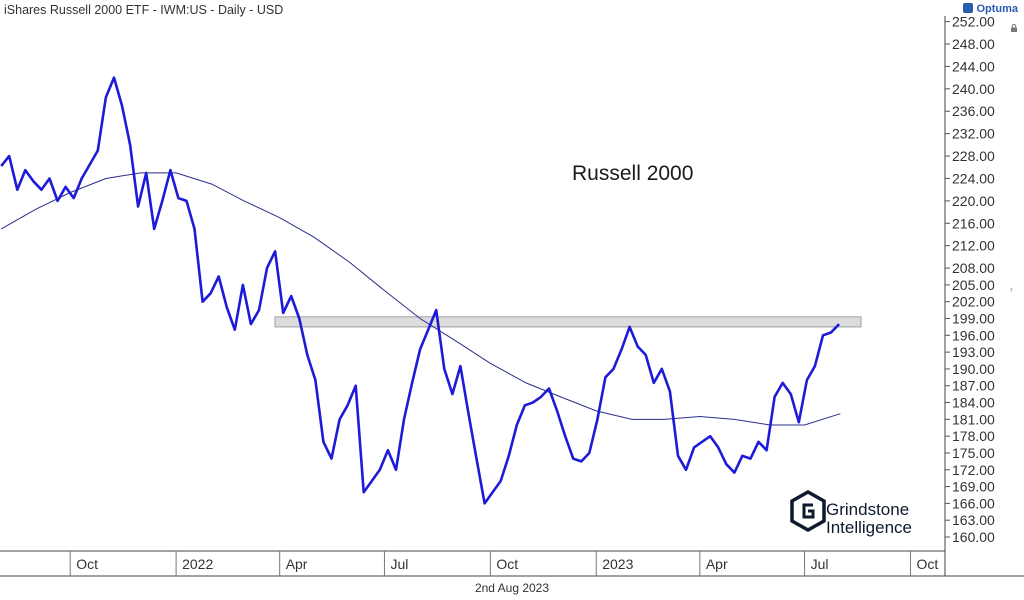 This screenshot has height=600, width=1024. What do you see at coordinates (973, 285) in the screenshot?
I see `y-tick-label: 205.00` at bounding box center [973, 285].